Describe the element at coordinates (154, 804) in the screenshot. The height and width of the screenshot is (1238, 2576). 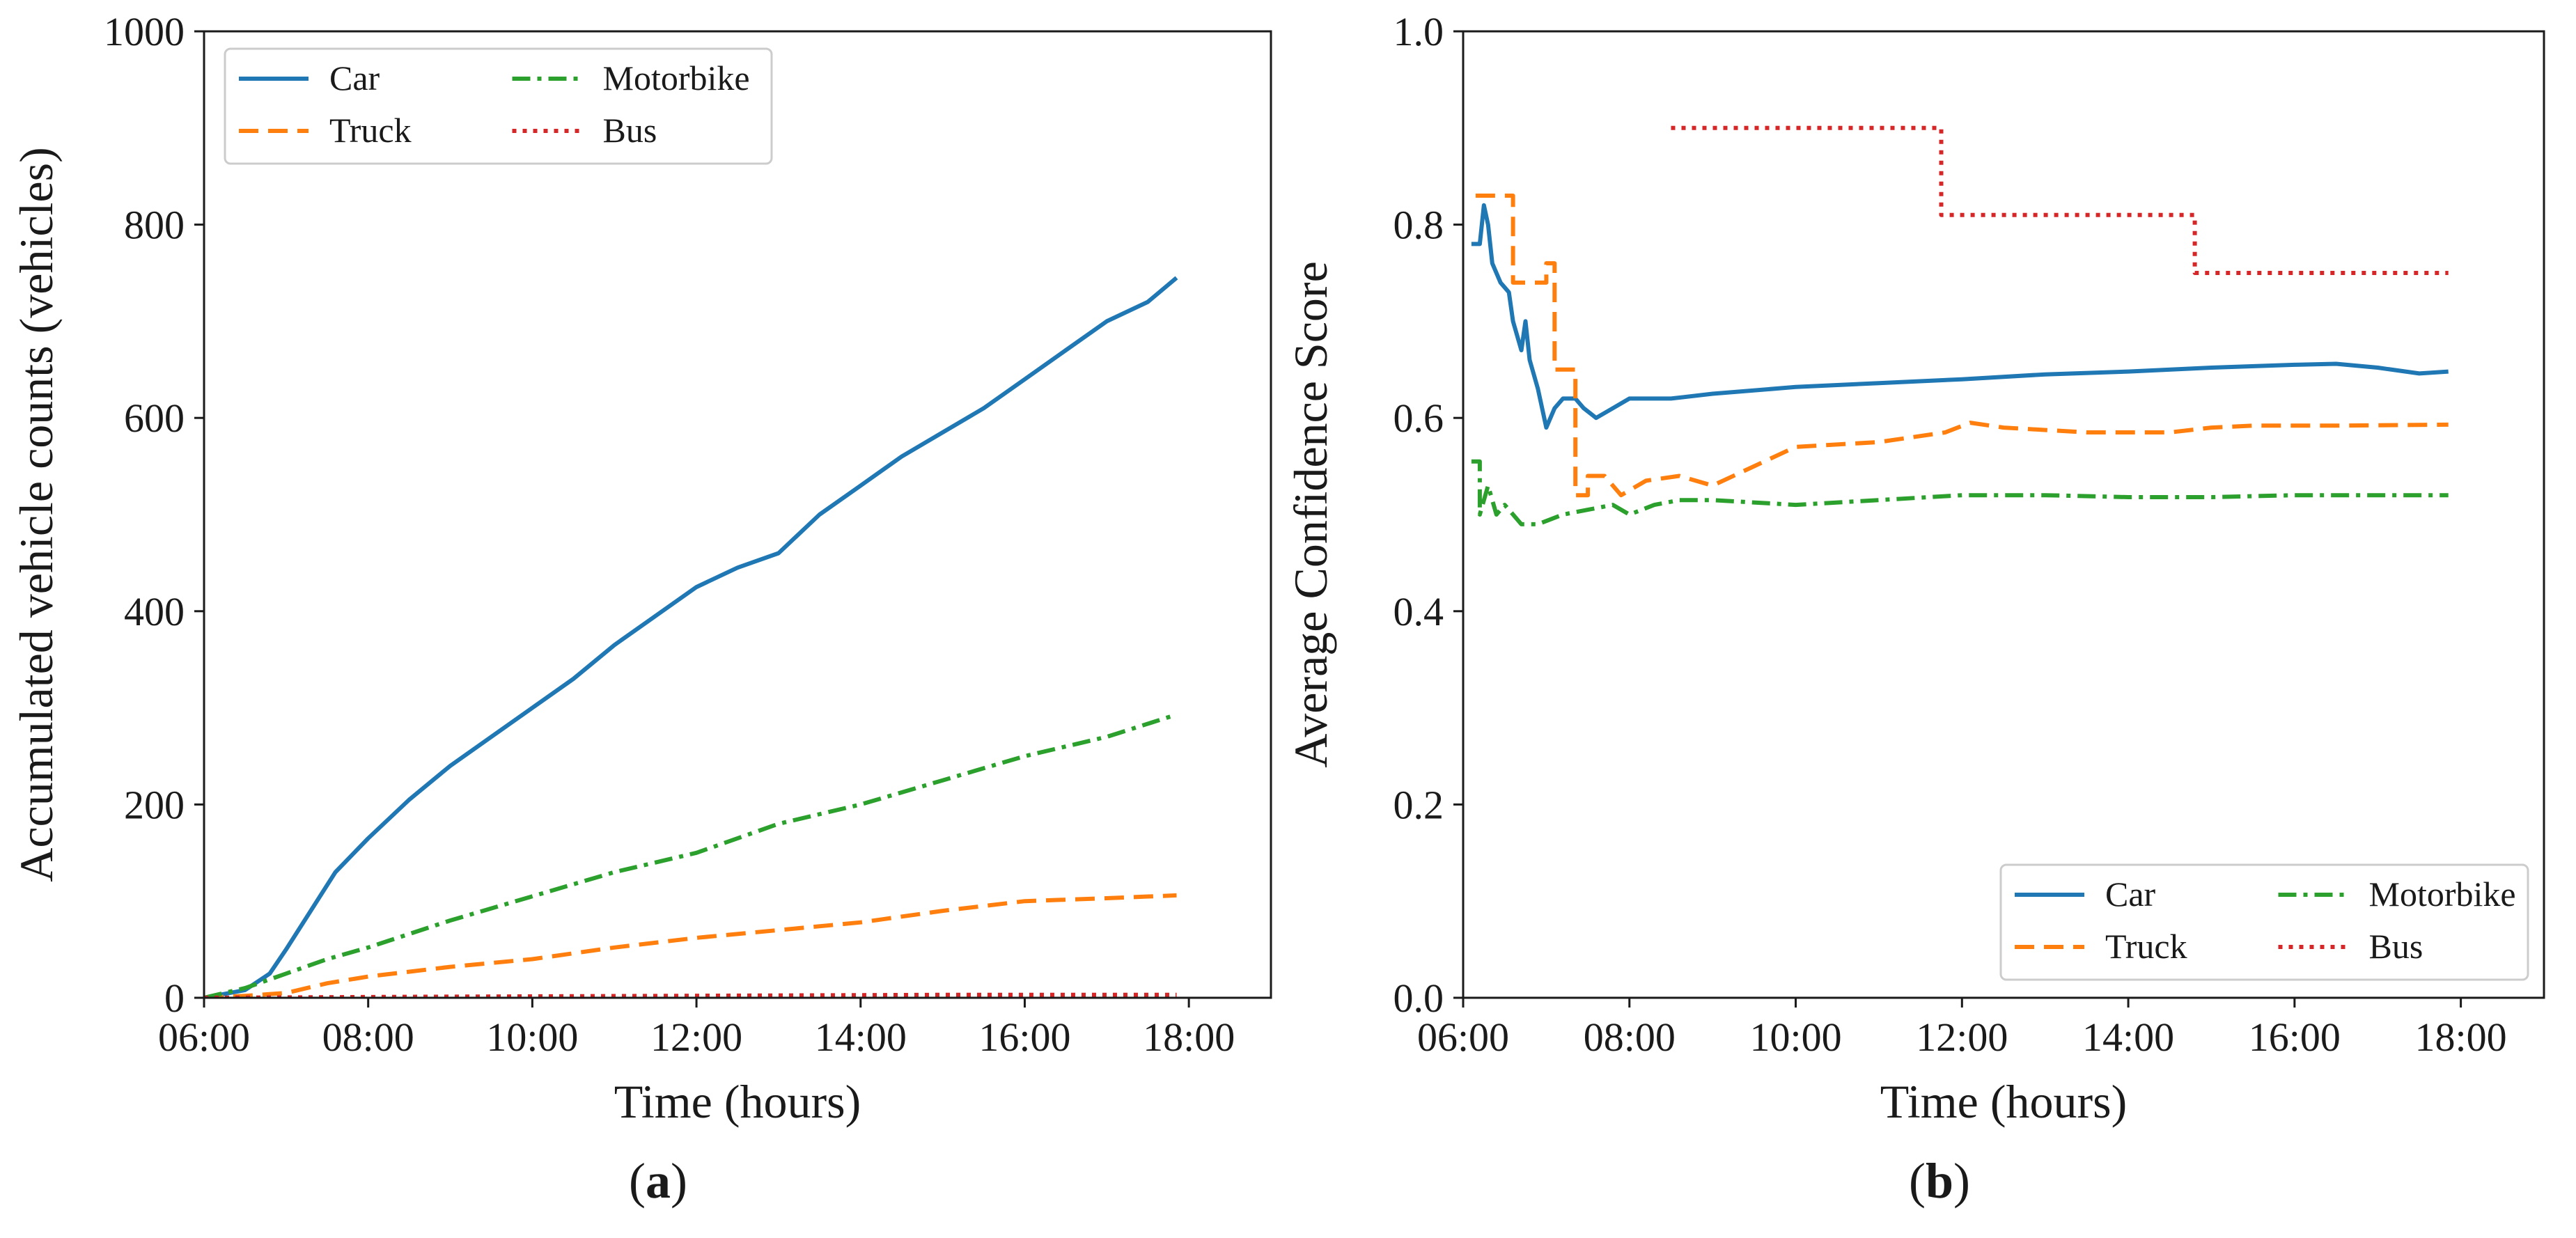
I see `y-tick-label: 200` at that location.